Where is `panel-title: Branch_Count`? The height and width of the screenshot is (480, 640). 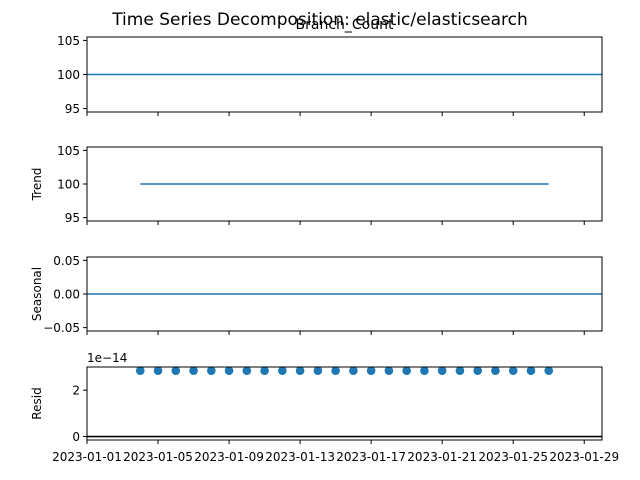
panel-title: Branch_Count is located at coordinates (345, 25).